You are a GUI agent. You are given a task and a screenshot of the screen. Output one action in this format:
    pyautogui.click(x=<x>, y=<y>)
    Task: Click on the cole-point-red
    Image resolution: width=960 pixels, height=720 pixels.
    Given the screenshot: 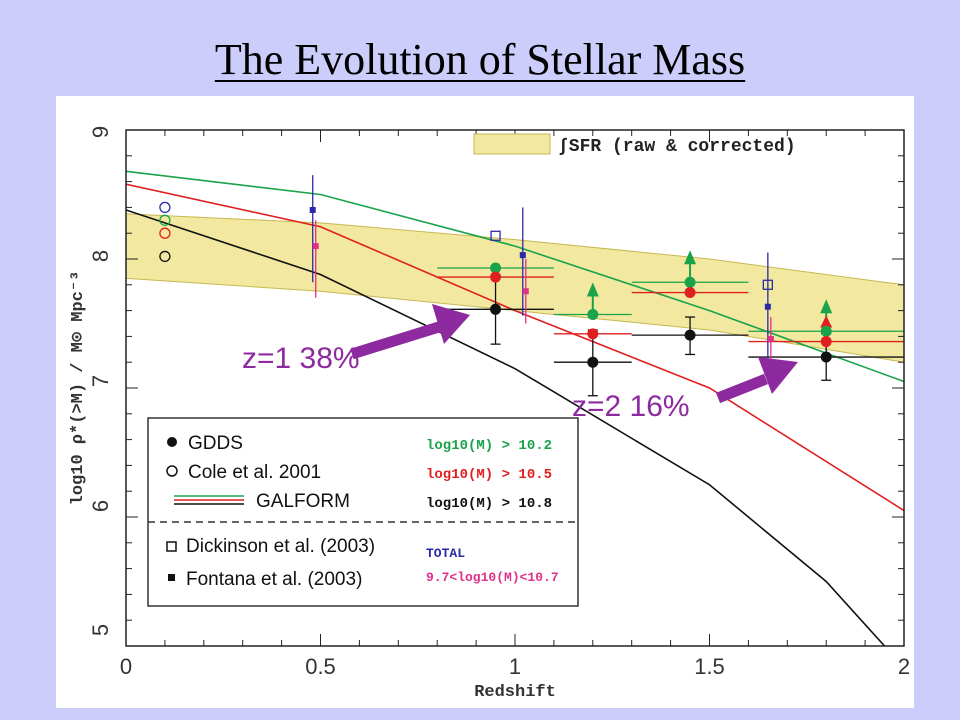 What is the action you would take?
    pyautogui.click(x=165, y=233)
    